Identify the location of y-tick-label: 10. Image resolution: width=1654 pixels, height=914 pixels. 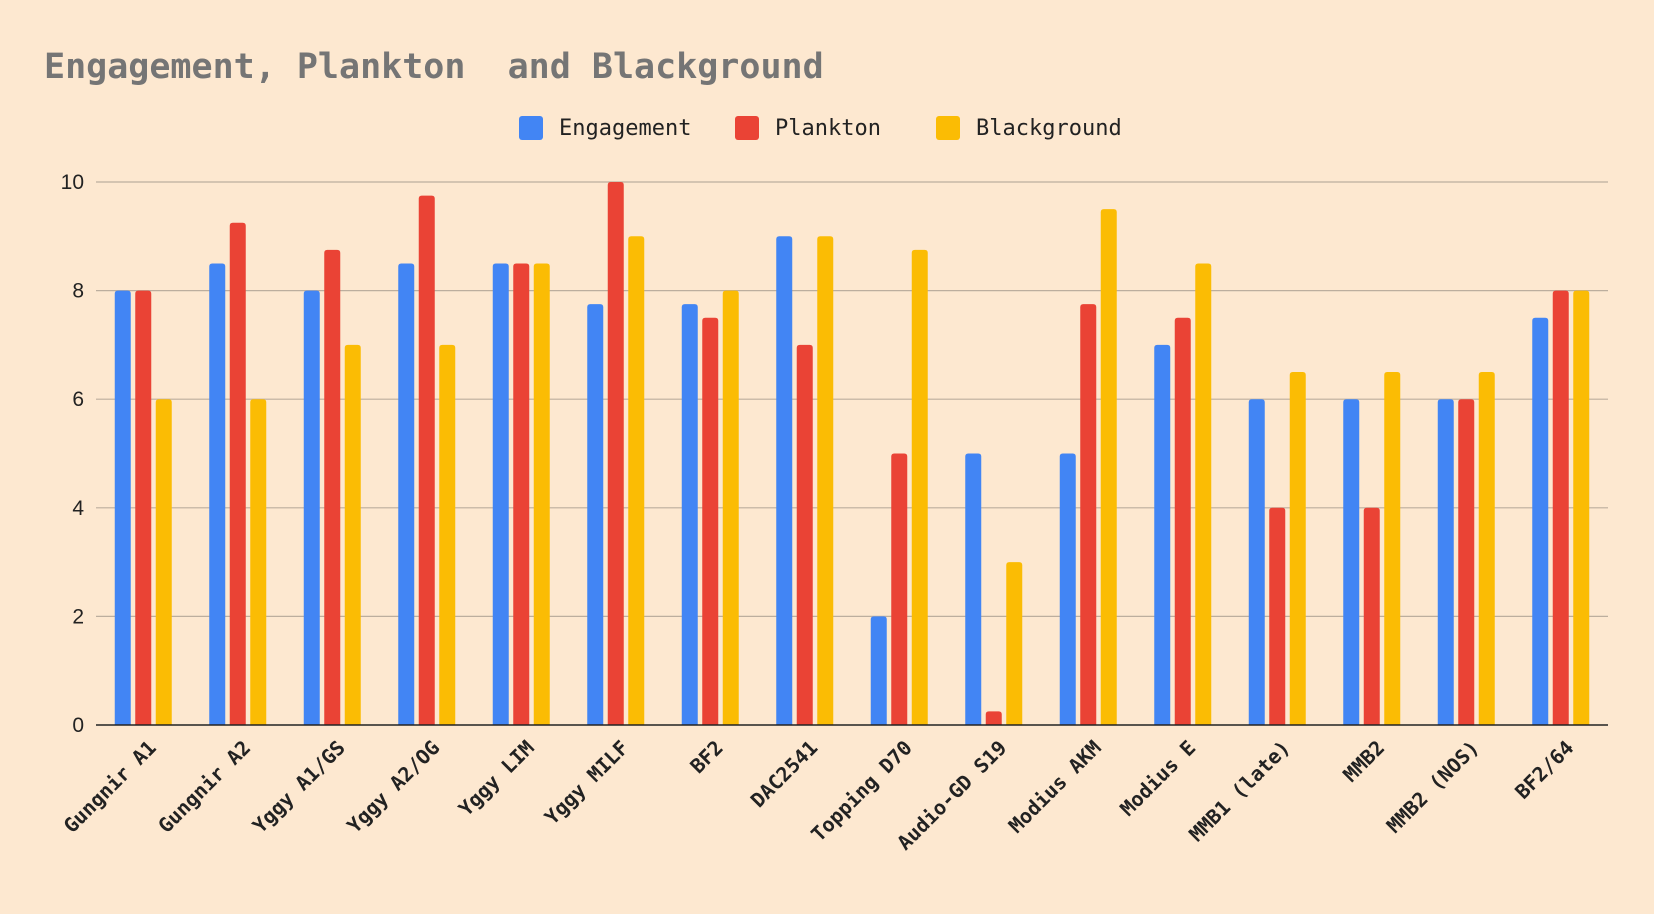
(72, 182).